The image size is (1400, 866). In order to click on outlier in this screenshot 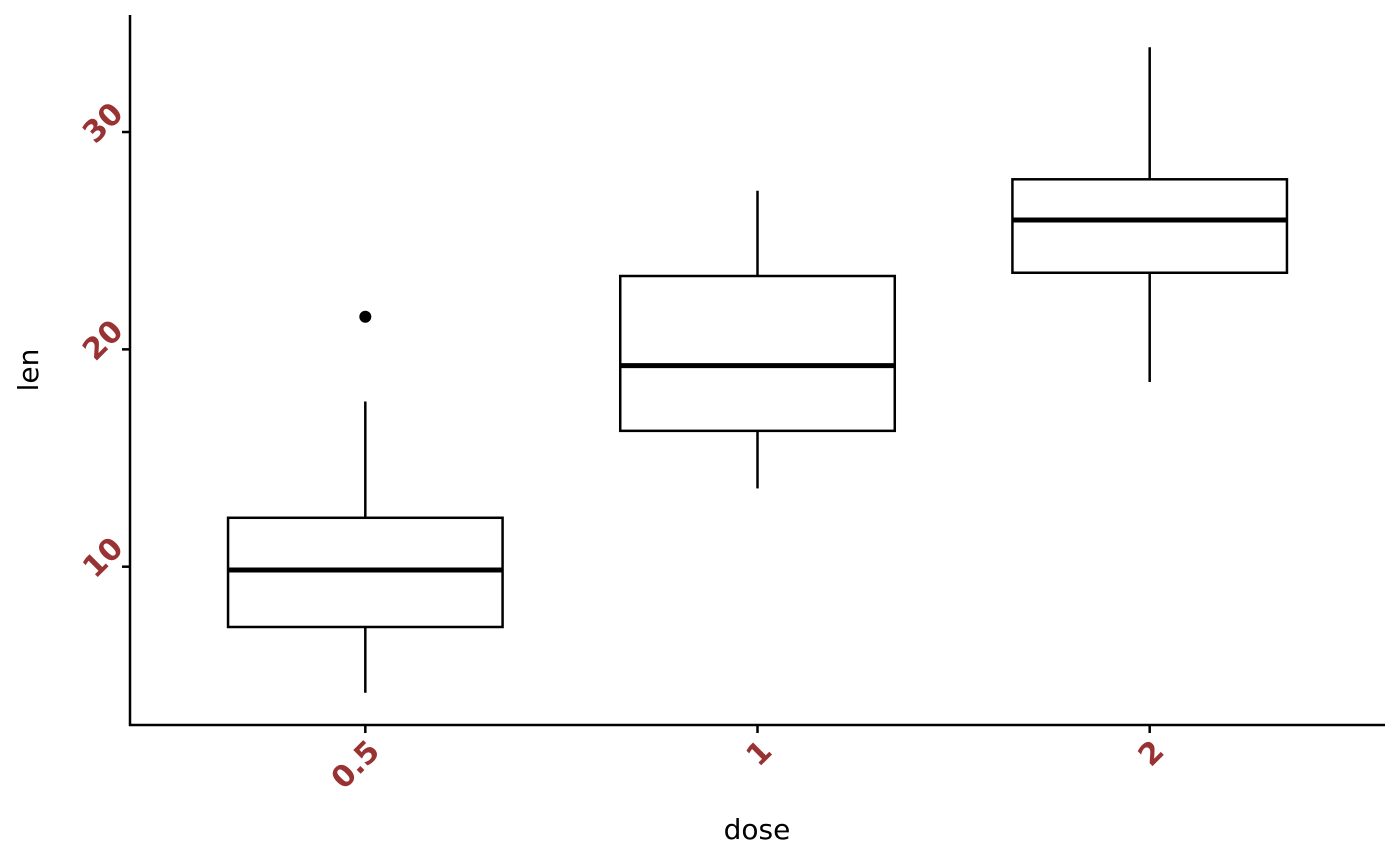, I will do `click(365, 316)`.